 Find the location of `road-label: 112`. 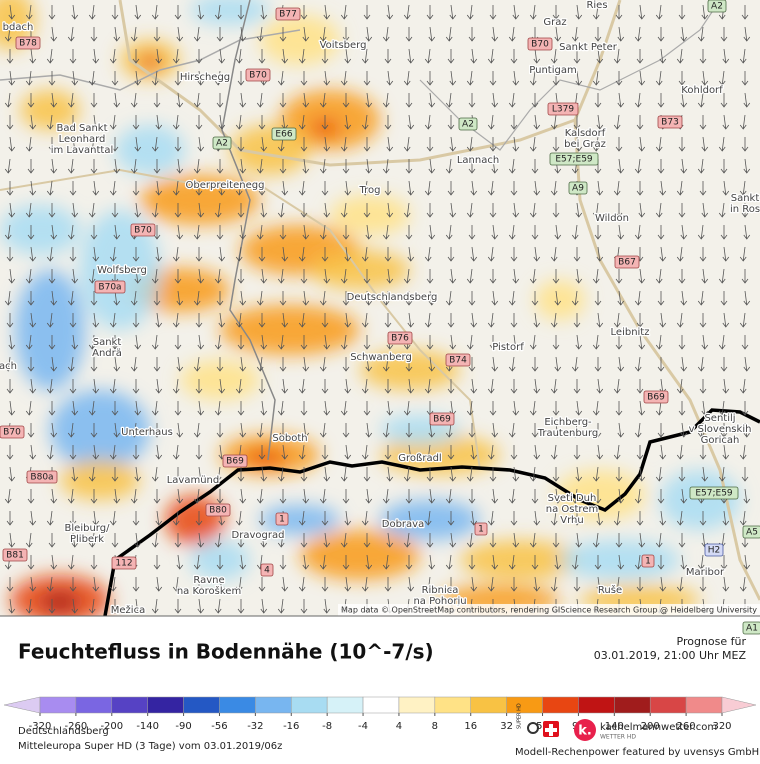

road-label: 112 is located at coordinates (123, 564).